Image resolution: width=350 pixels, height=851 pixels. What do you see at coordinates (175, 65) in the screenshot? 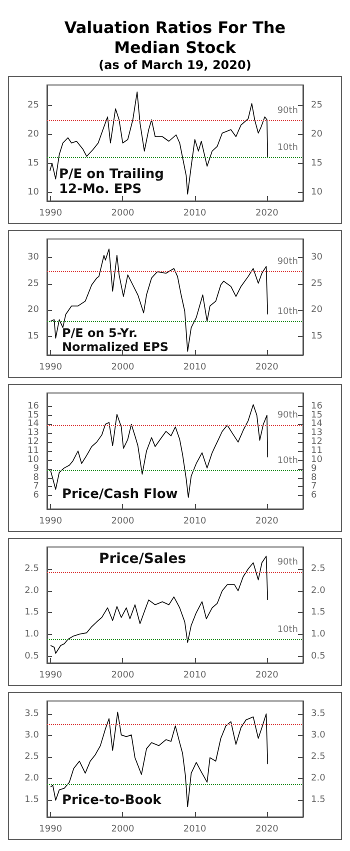
I see `chart-subtitle: (as of March 19, 2020)` at bounding box center [175, 65].